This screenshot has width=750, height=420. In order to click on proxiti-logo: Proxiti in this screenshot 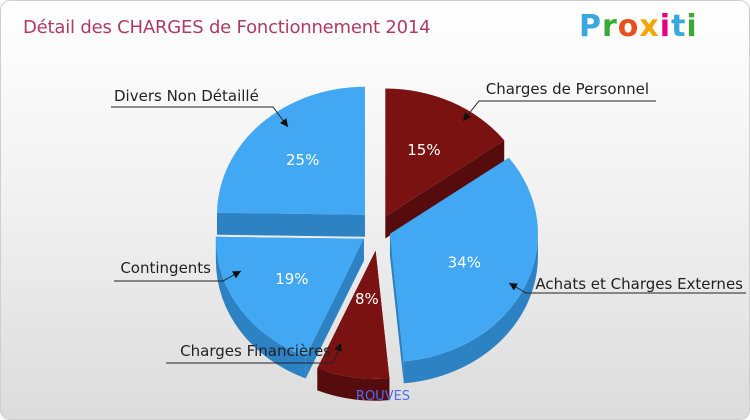, I will do `click(638, 26)`.